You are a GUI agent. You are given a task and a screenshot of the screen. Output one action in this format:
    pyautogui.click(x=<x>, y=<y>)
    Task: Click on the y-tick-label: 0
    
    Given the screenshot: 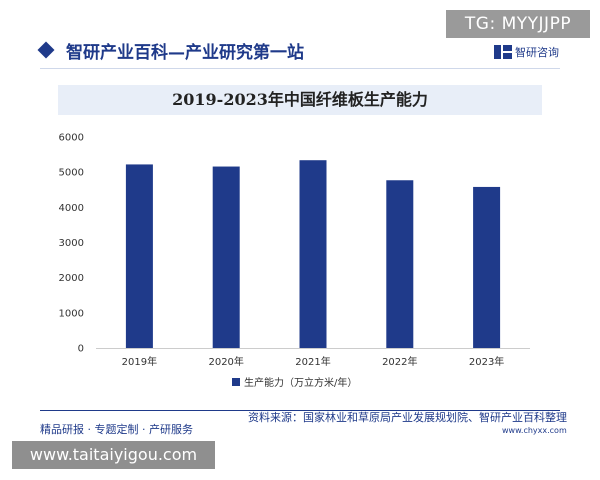 What is the action you would take?
    pyautogui.click(x=81, y=349)
    